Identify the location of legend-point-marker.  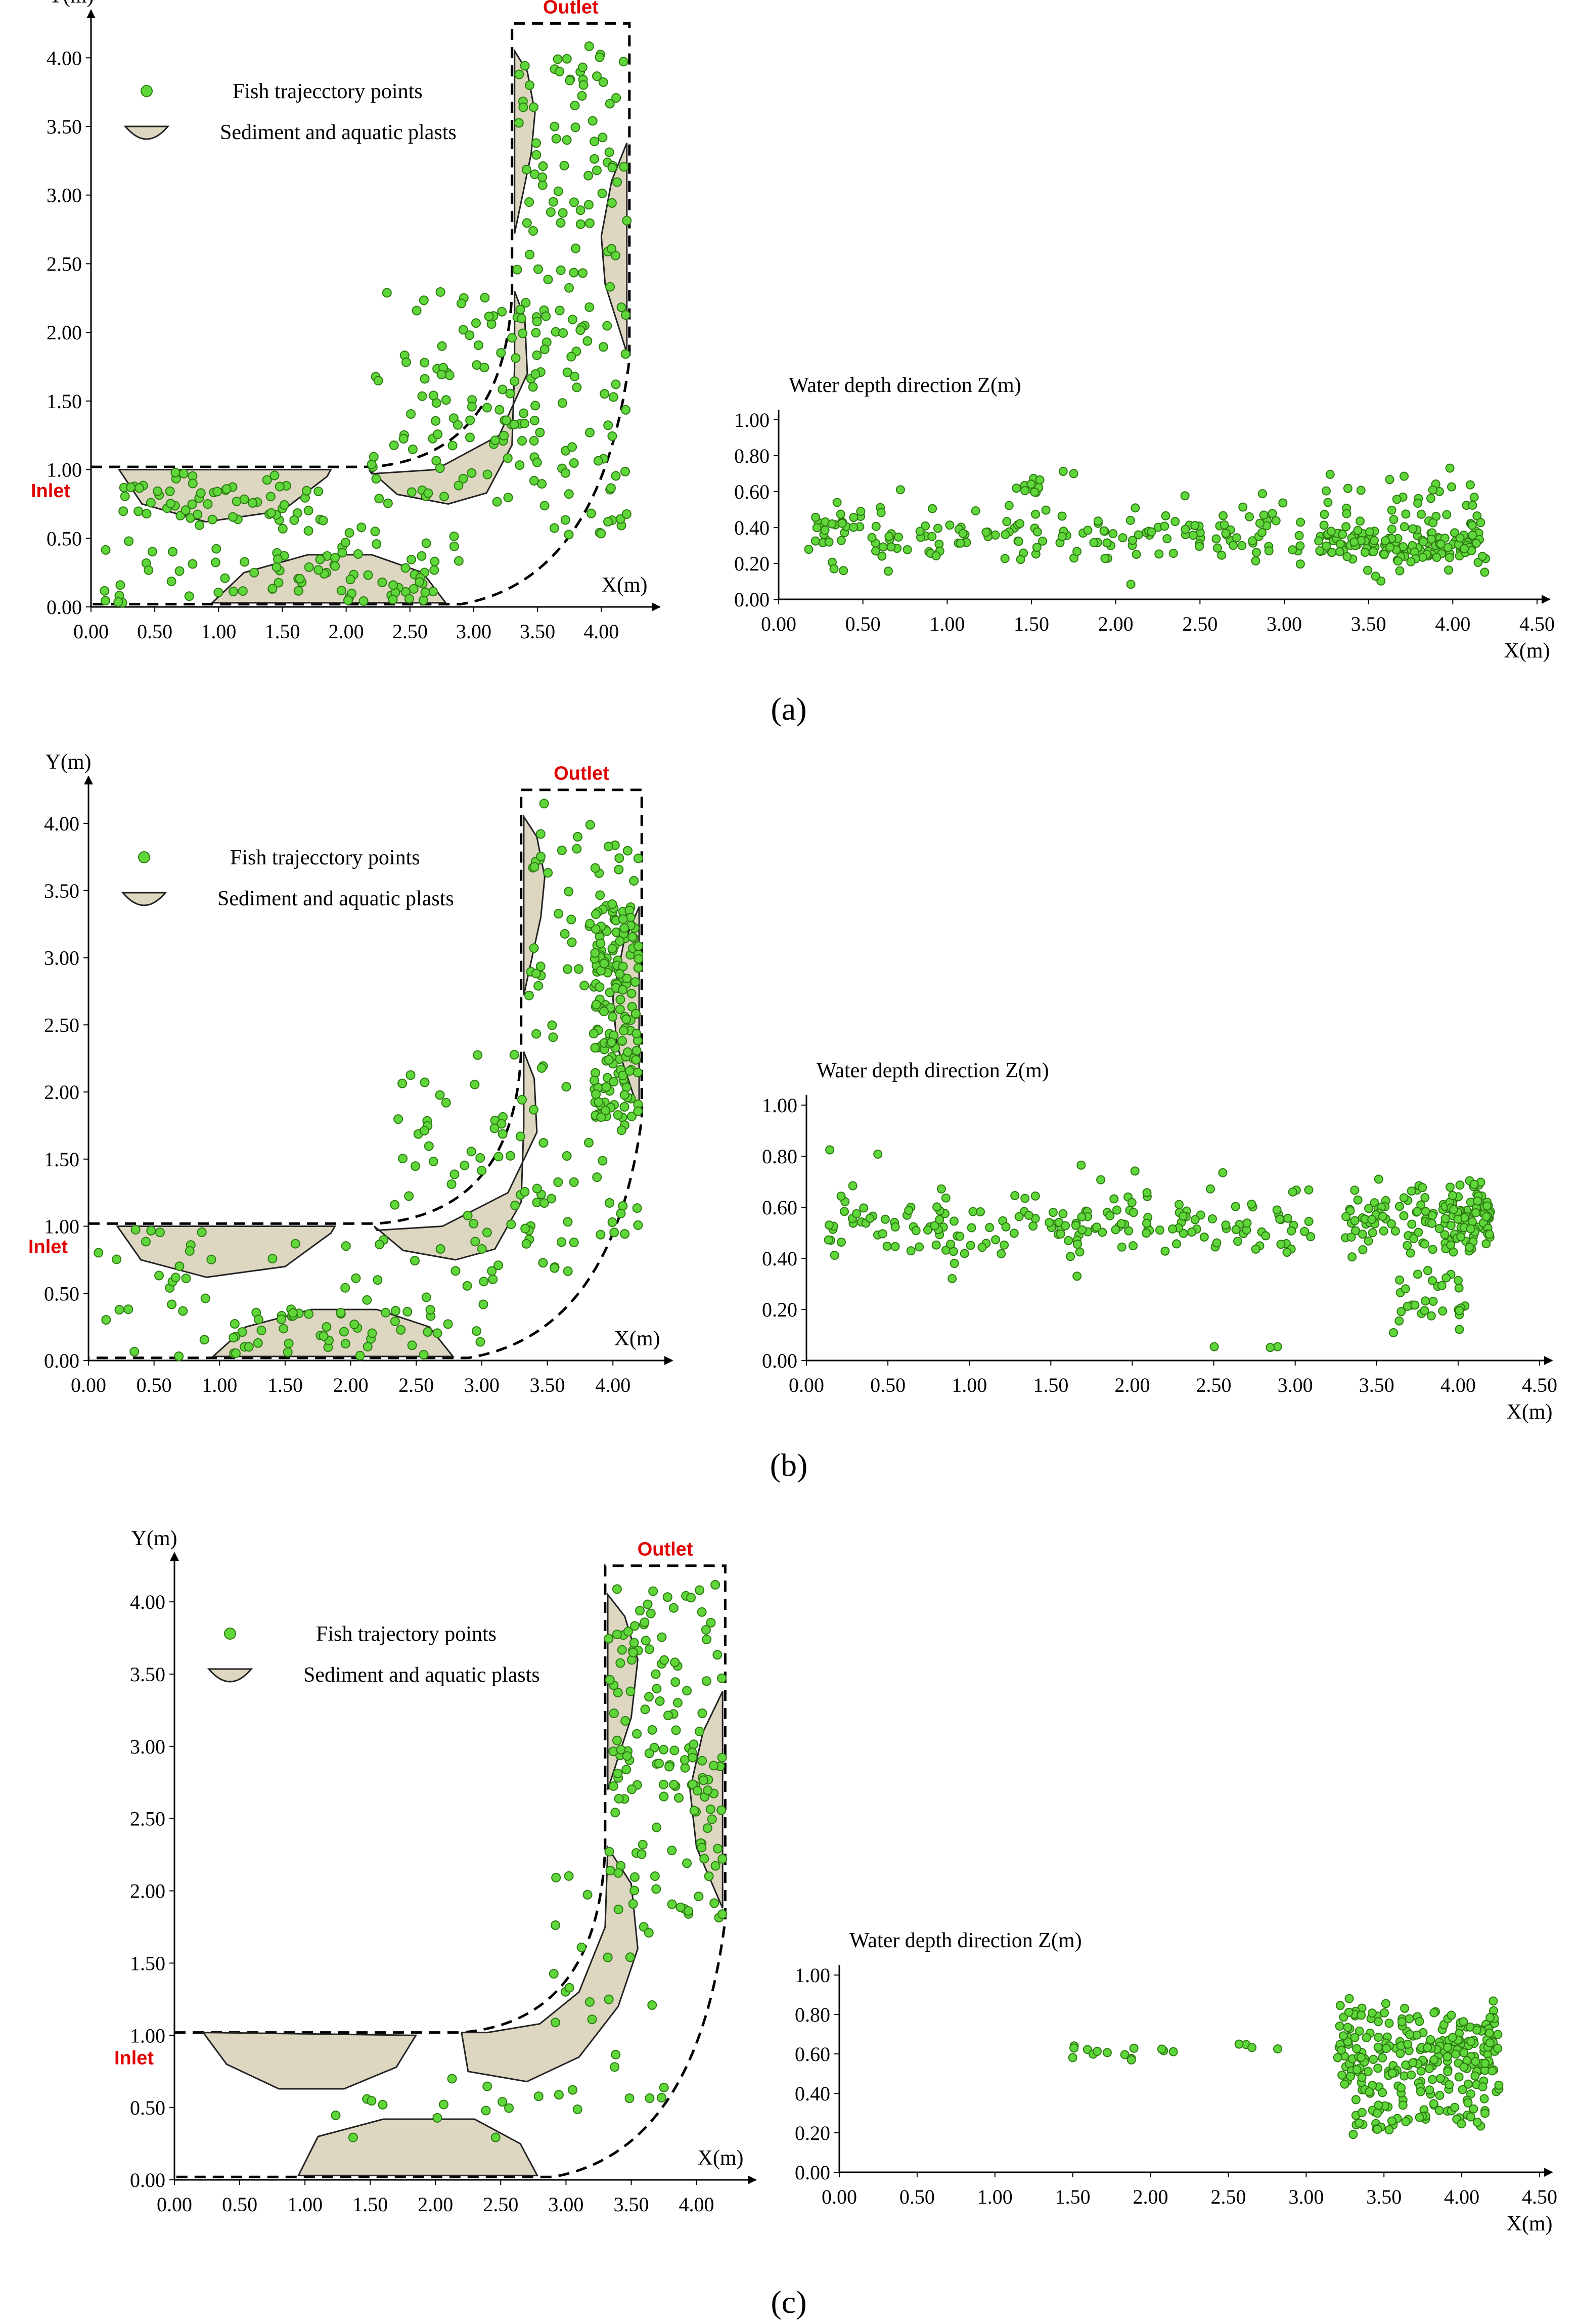
(147, 91).